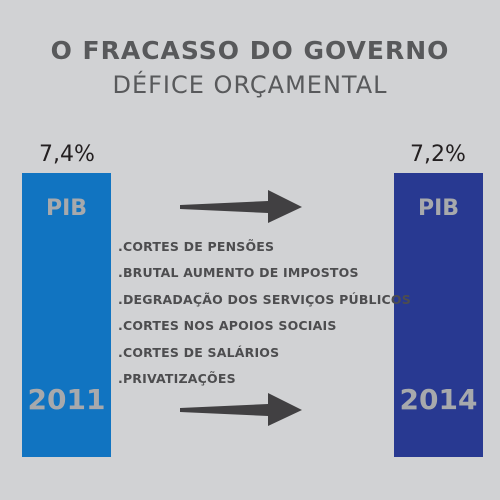 The image size is (500, 500). I want to click on list-item: .CORTES DE PENSÕES, so click(196, 246).